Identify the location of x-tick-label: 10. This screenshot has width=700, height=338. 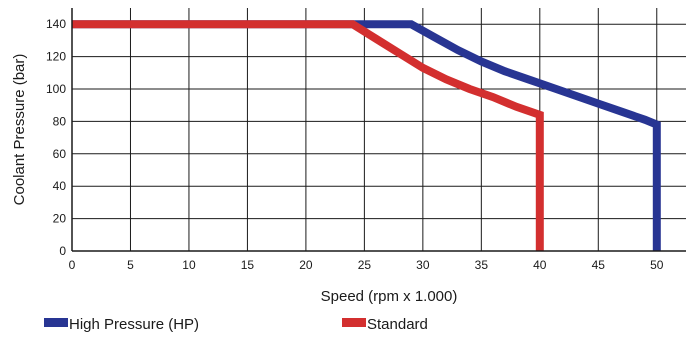
(189, 265).